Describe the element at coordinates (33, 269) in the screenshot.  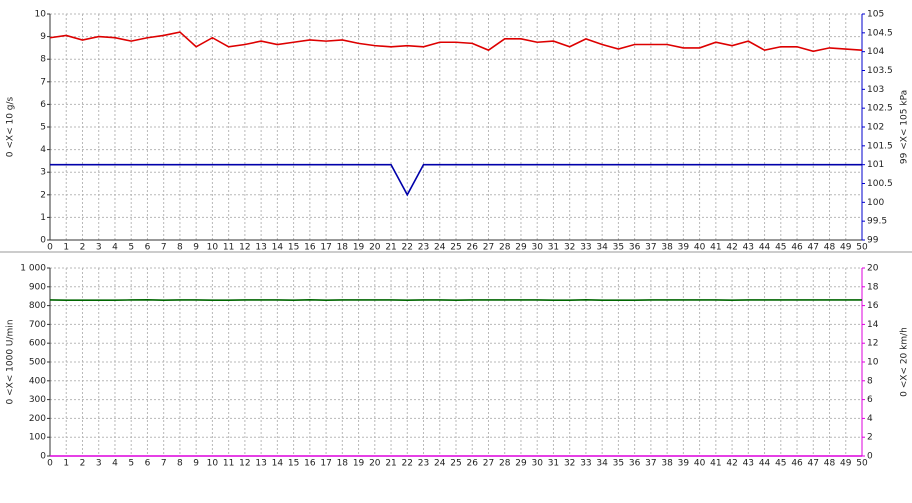
I see `y-tick-label: 1 000` at that location.